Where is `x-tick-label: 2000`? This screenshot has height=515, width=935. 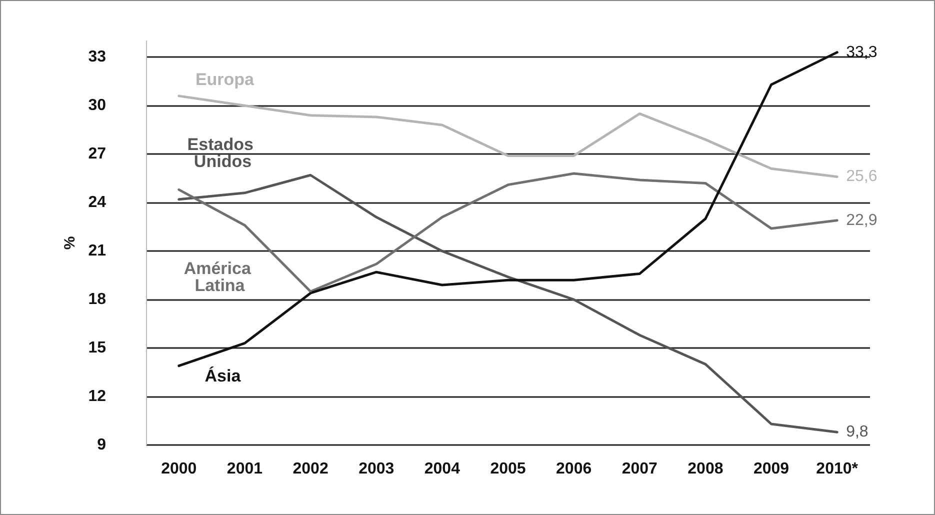
x-tick-label: 2000 is located at coordinates (179, 469).